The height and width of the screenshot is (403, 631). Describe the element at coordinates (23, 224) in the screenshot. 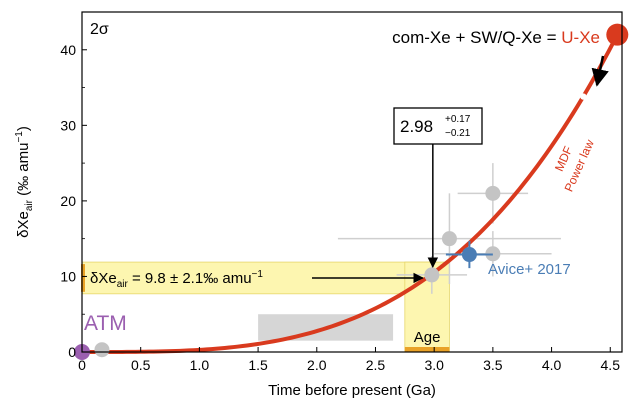

I see `y-axis-label-main: δXe` at that location.